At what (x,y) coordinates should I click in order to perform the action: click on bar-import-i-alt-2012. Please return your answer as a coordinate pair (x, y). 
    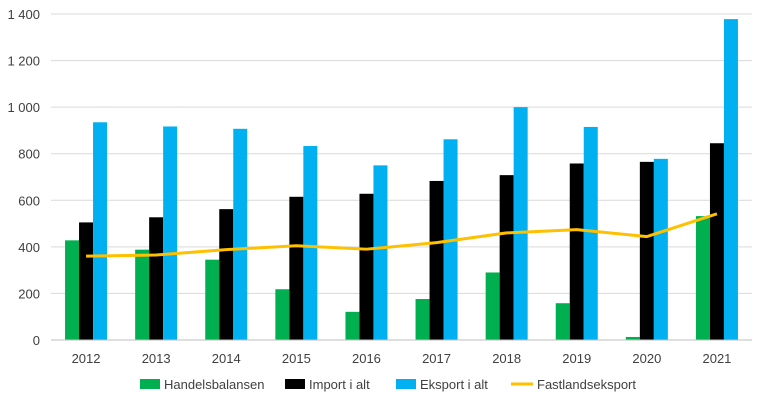
    Looking at the image, I should click on (86, 281).